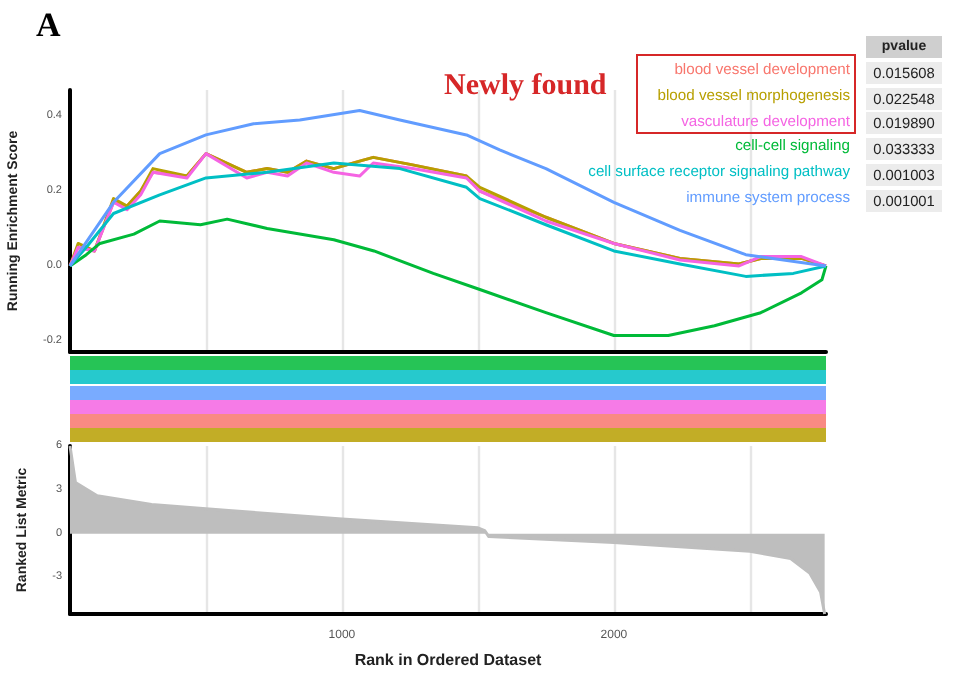  I want to click on line-series, so click(448, 277).